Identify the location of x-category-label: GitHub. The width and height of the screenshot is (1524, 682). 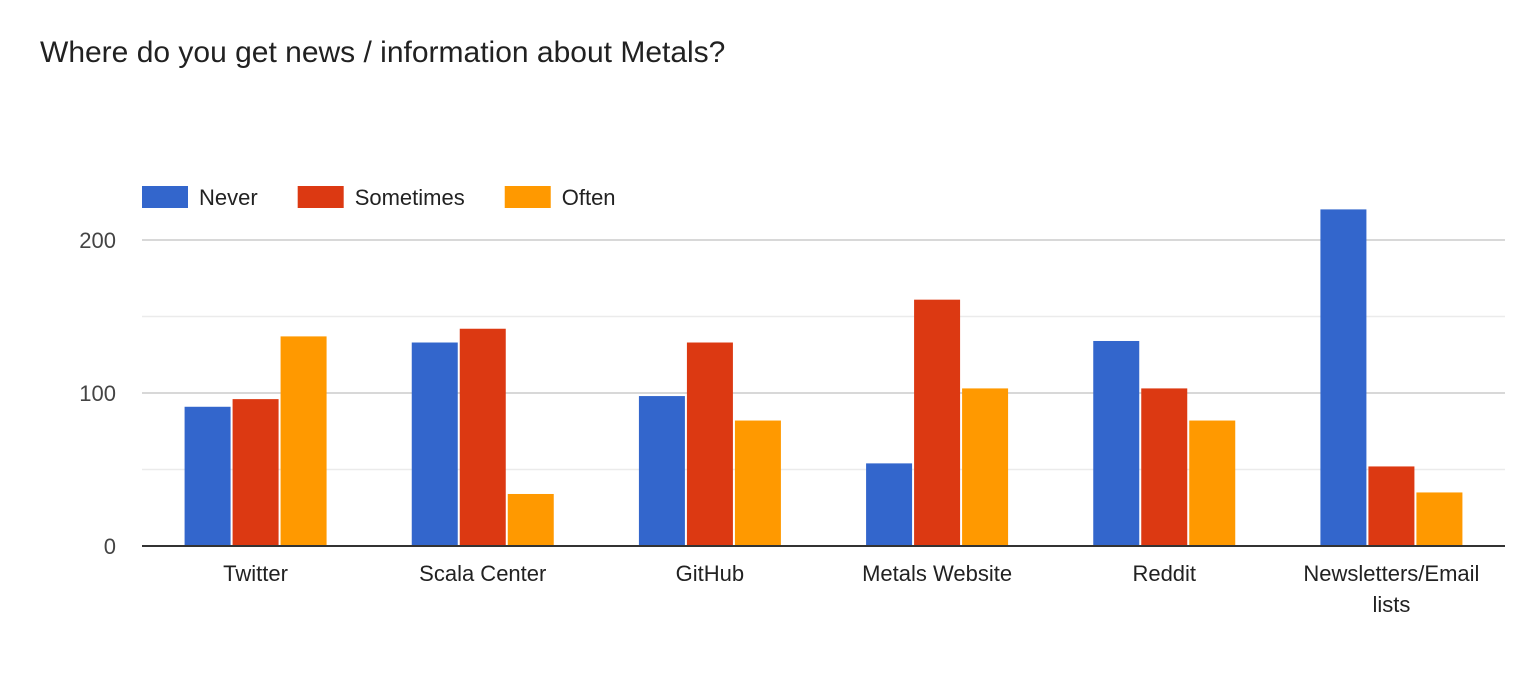
(710, 573).